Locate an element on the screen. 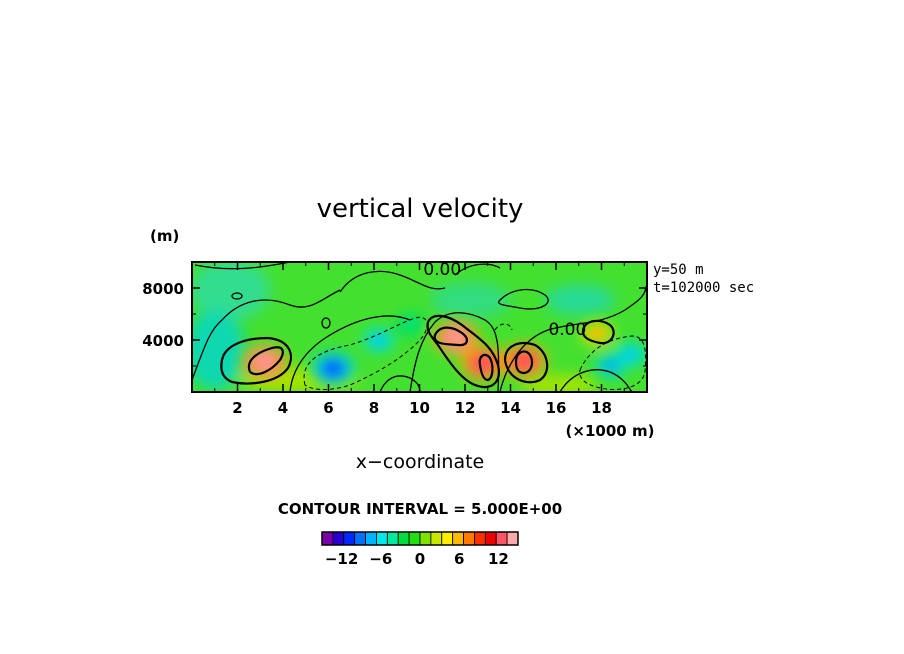  x-tick-label: 16 is located at coordinates (556, 408).